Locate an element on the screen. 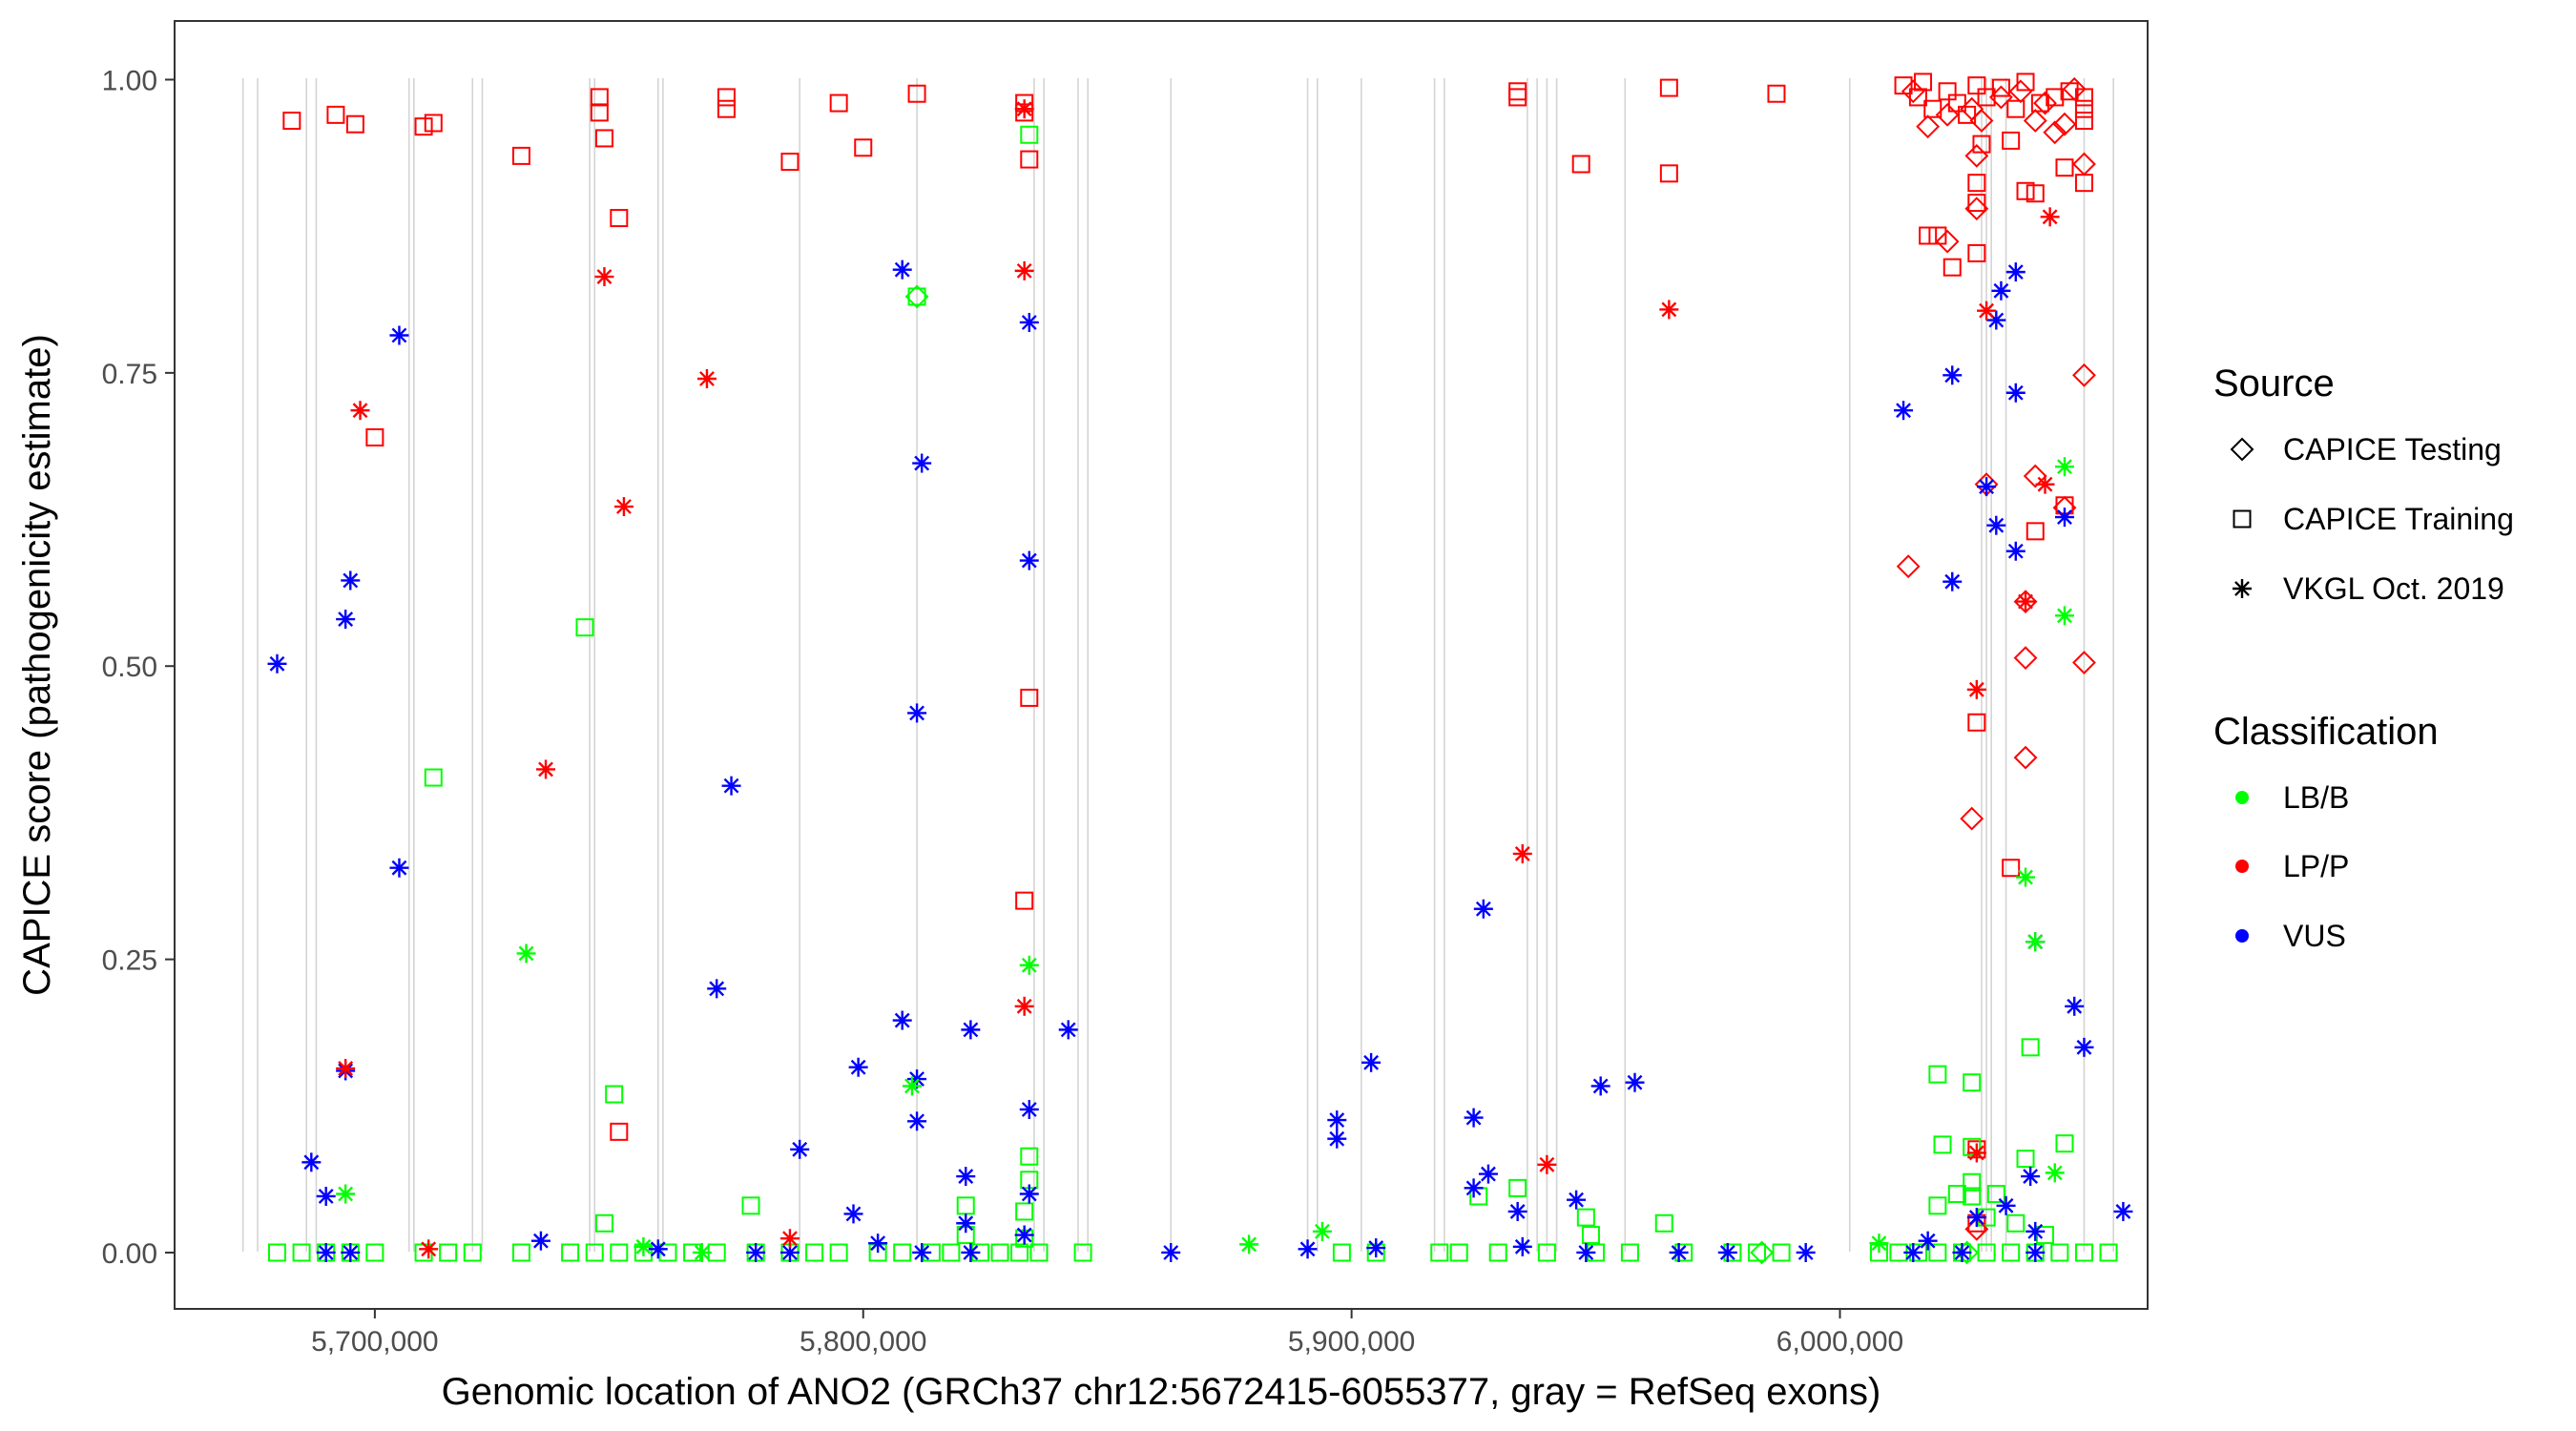 Image resolution: width=2576 pixels, height=1431 pixels. y-tick-label: 0.75 is located at coordinates (129, 375).